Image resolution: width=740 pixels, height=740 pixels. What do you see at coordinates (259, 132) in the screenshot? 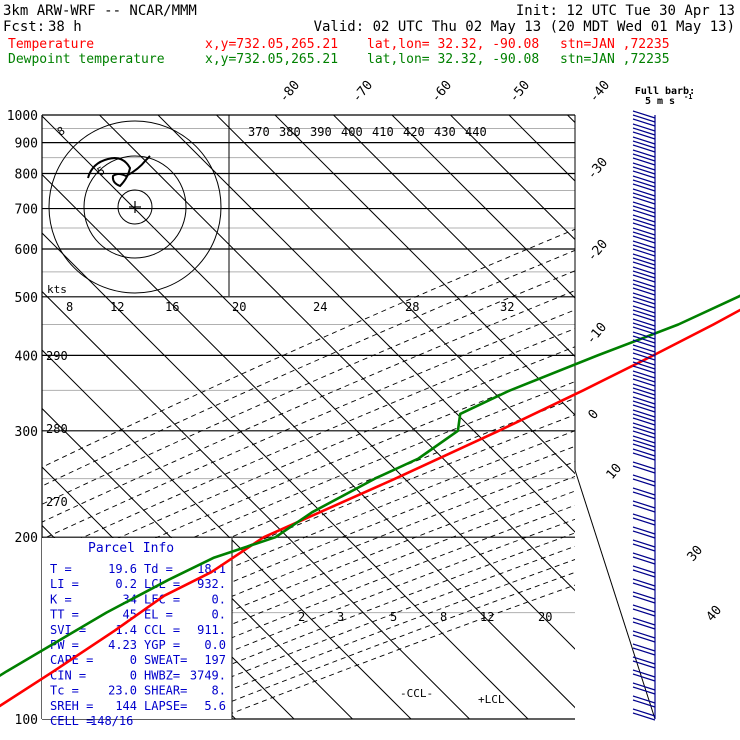
I see `theta-label: 370` at bounding box center [259, 132].